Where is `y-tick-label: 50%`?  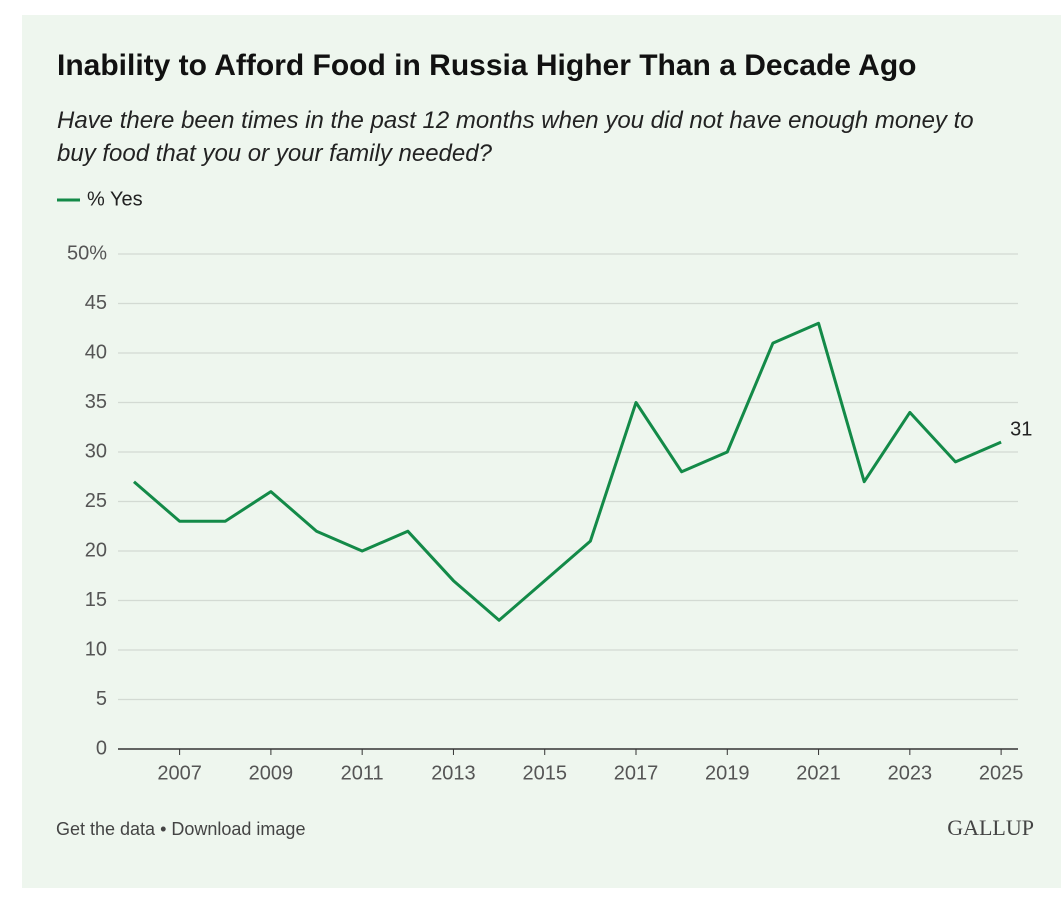 y-tick-label: 50% is located at coordinates (87, 253).